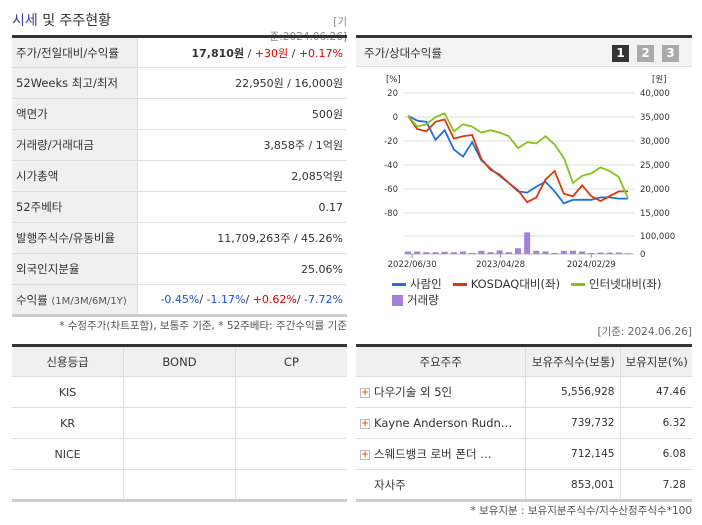 The width and height of the screenshot is (702, 525). What do you see at coordinates (591, 265) in the screenshot?
I see `x-tick: 2024/02/29` at bounding box center [591, 265].